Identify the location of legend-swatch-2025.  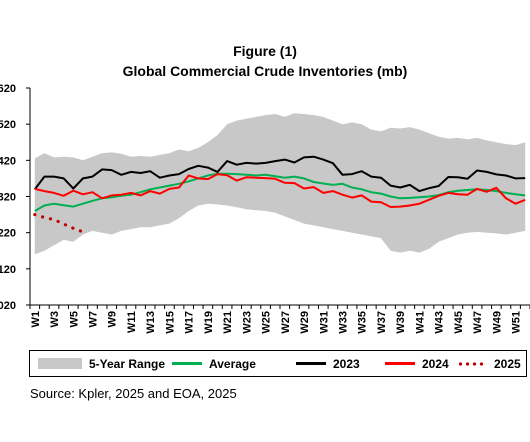
(472, 363).